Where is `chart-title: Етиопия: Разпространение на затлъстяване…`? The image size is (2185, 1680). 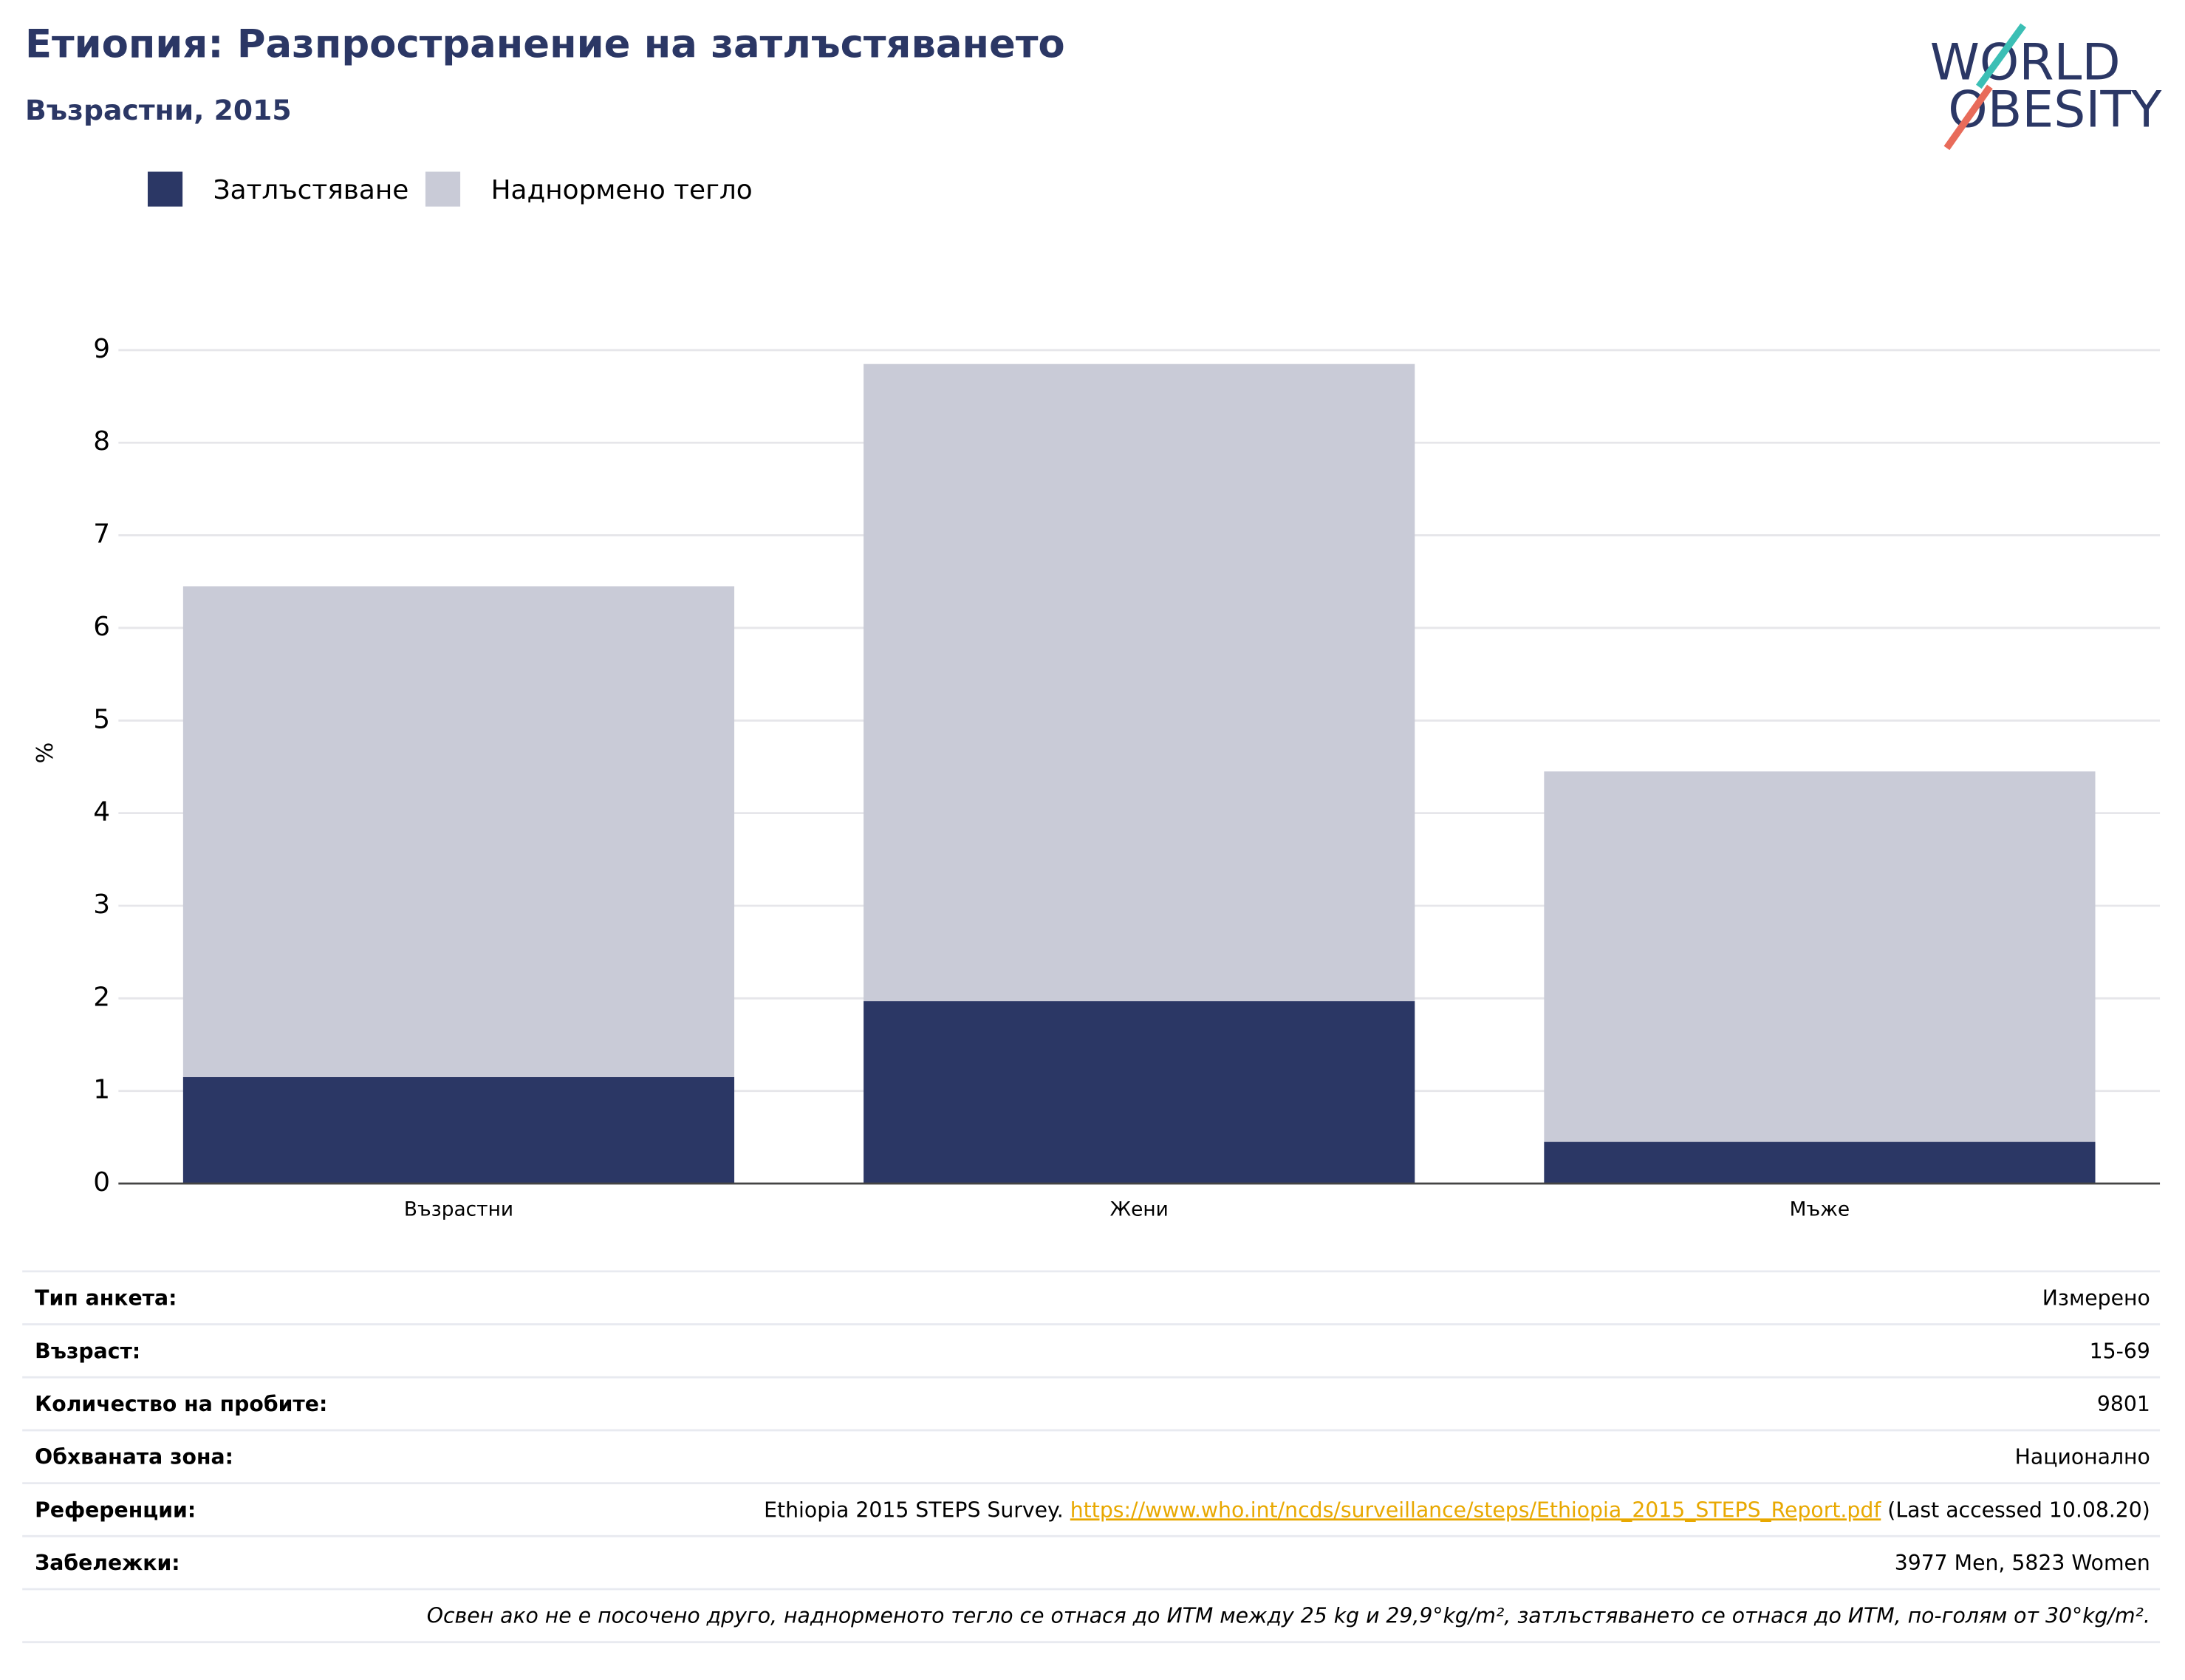 chart-title: Етиопия: Разпространение на затлъстяване… is located at coordinates (545, 43).